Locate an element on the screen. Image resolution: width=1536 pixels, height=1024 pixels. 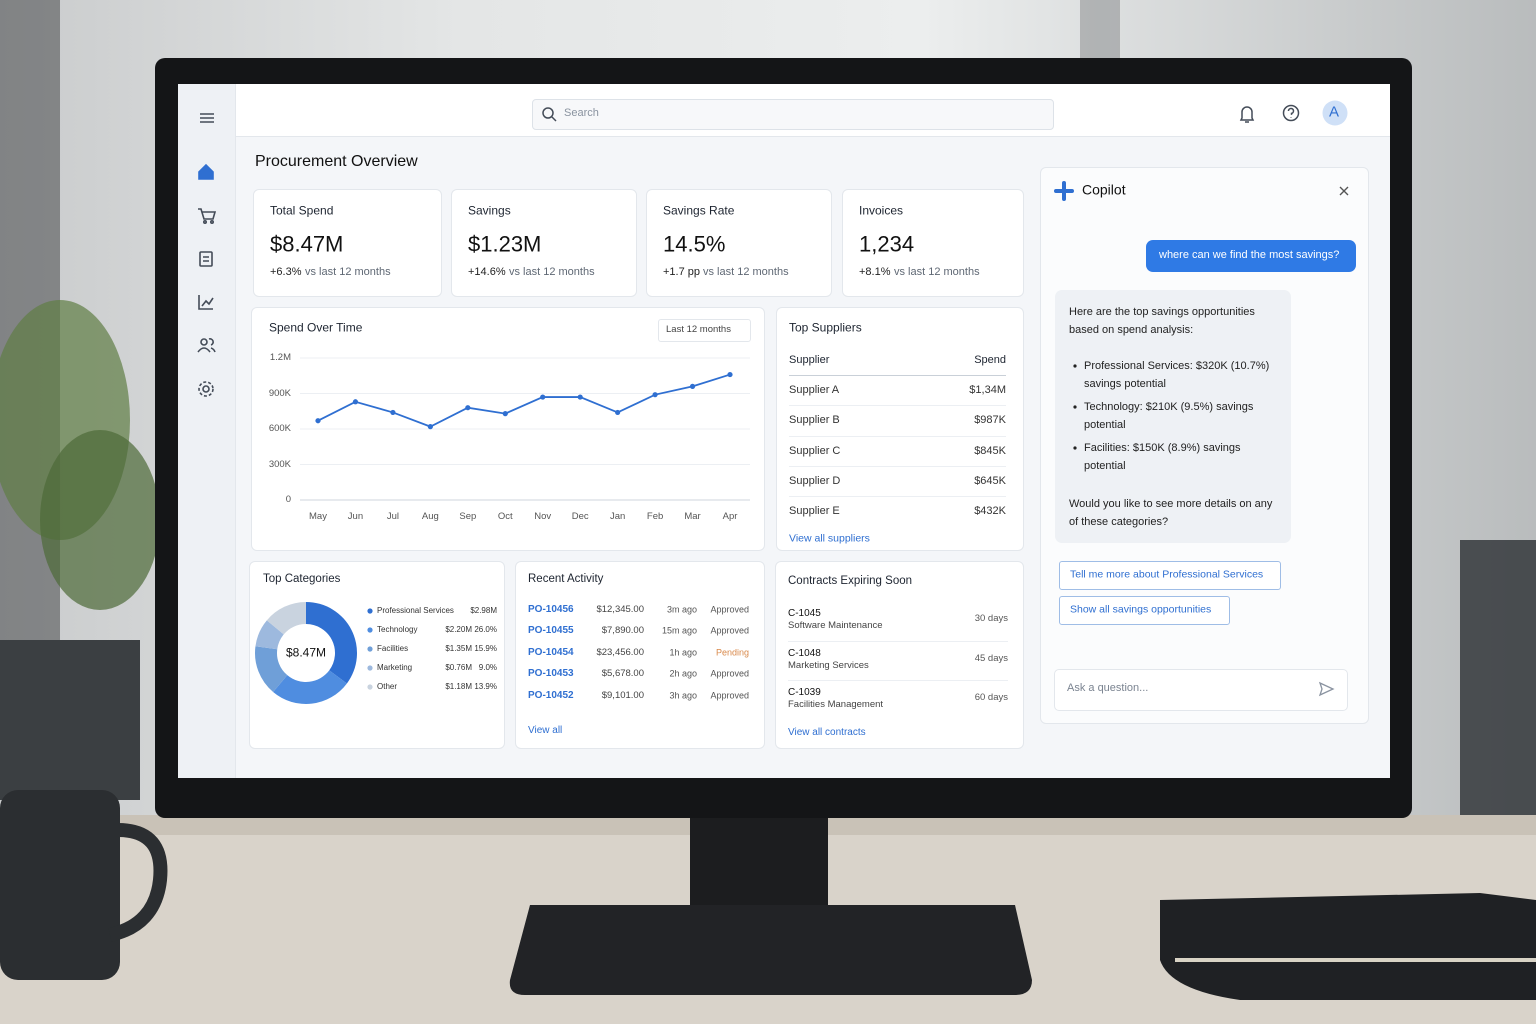
po-amount: $5,678.00 is located at coordinates (622, 674).